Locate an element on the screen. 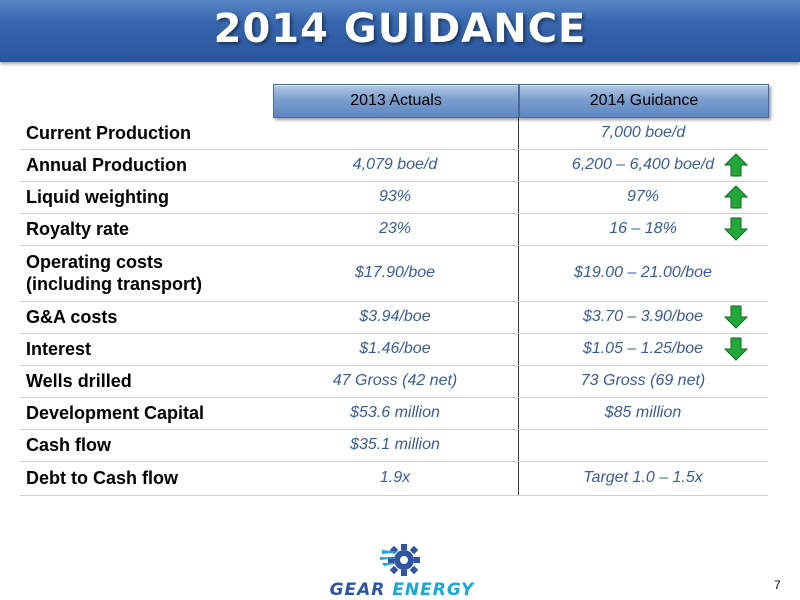  row-label: G&A costs is located at coordinates (72, 317).